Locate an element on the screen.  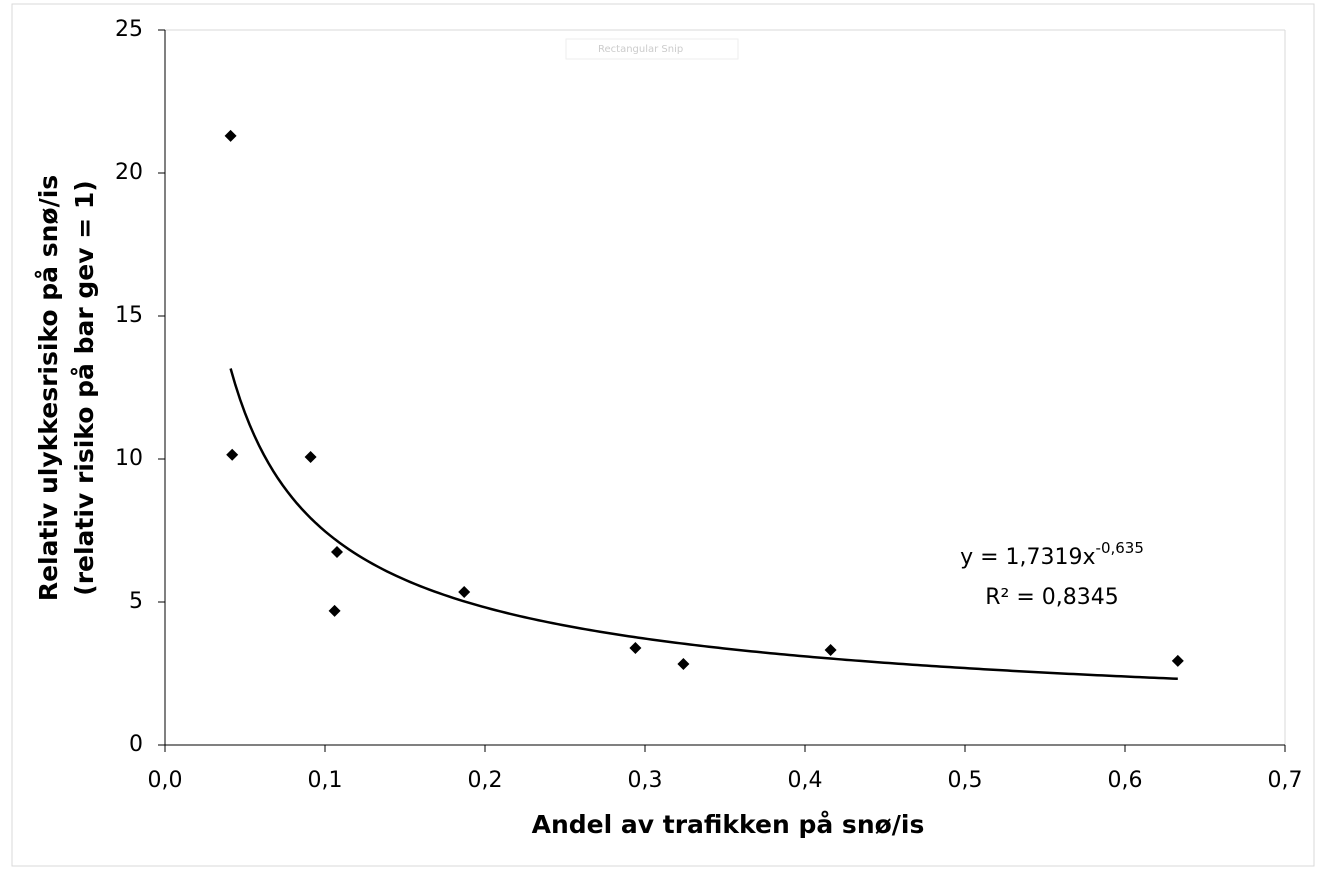
x-tick-label: 0,2 is located at coordinates (485, 780).